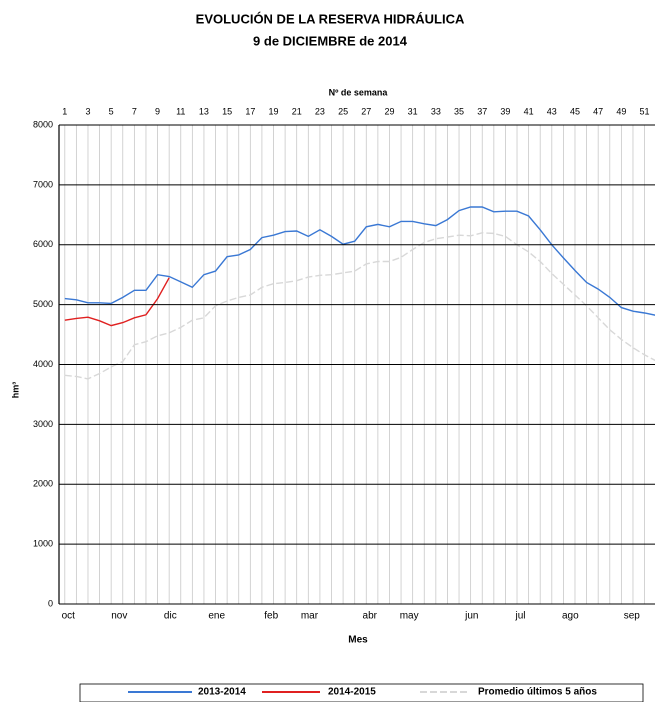 Image resolution: width=655 pixels, height=702 pixels. I want to click on top-tick-label: 27, so click(366, 111).